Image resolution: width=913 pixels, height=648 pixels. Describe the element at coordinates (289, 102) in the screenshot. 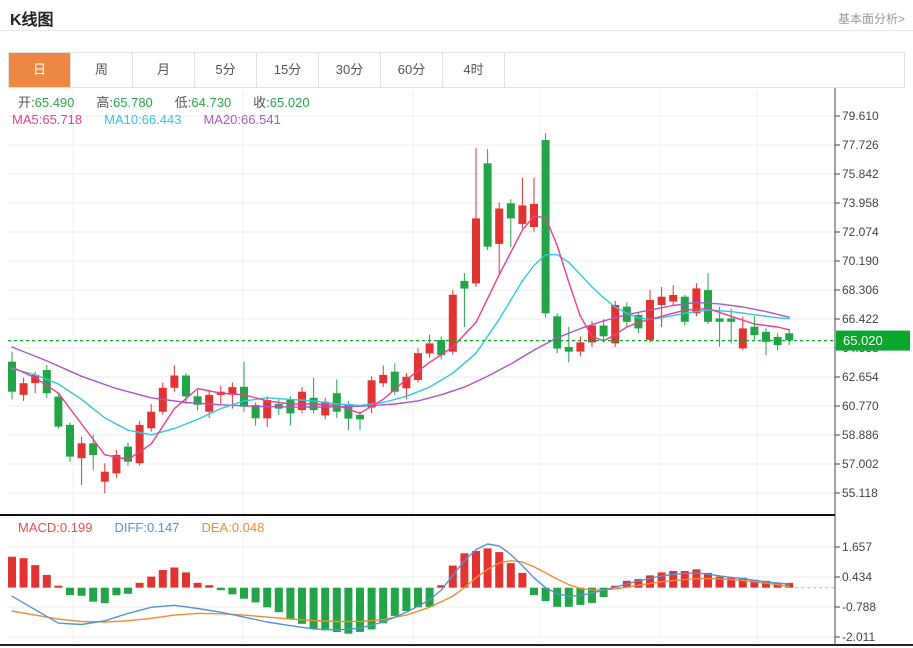

I see `legend-value: 65.020` at that location.